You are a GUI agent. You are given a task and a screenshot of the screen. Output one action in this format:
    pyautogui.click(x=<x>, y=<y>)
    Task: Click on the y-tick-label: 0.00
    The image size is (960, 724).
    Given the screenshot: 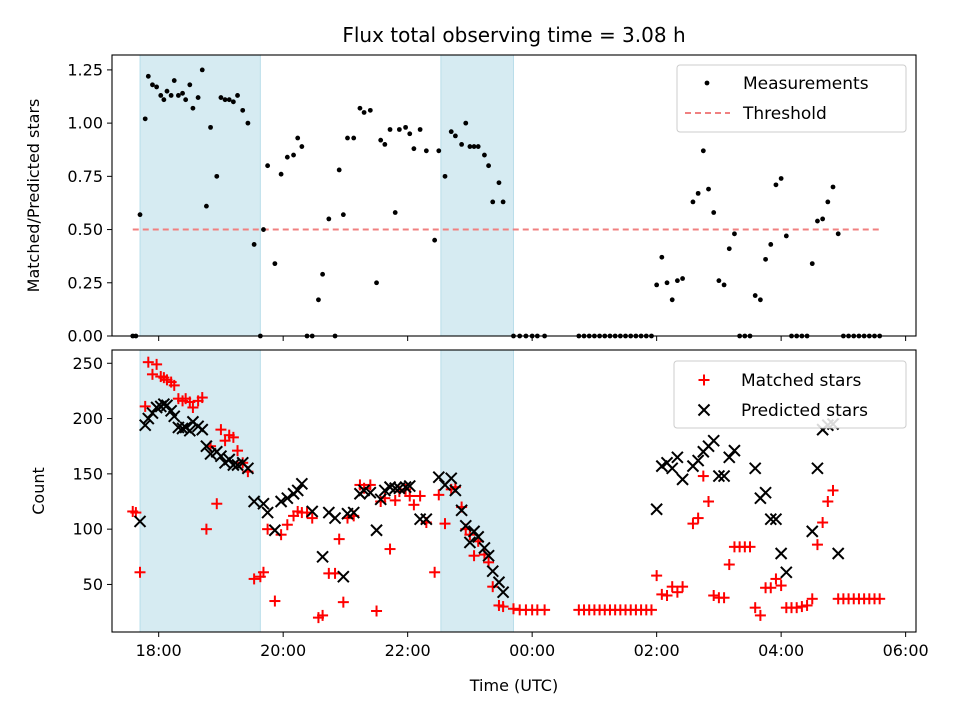 What is the action you would take?
    pyautogui.click(x=85, y=336)
    